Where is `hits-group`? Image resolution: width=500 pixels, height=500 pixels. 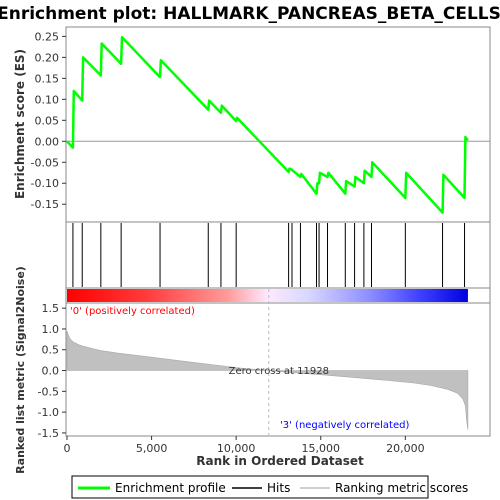
hits-group is located at coordinates (269, 255).